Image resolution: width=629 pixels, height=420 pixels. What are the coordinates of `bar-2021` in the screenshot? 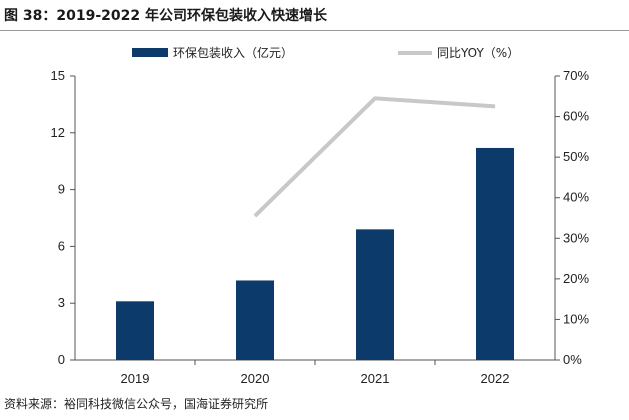 It's located at (375, 294).